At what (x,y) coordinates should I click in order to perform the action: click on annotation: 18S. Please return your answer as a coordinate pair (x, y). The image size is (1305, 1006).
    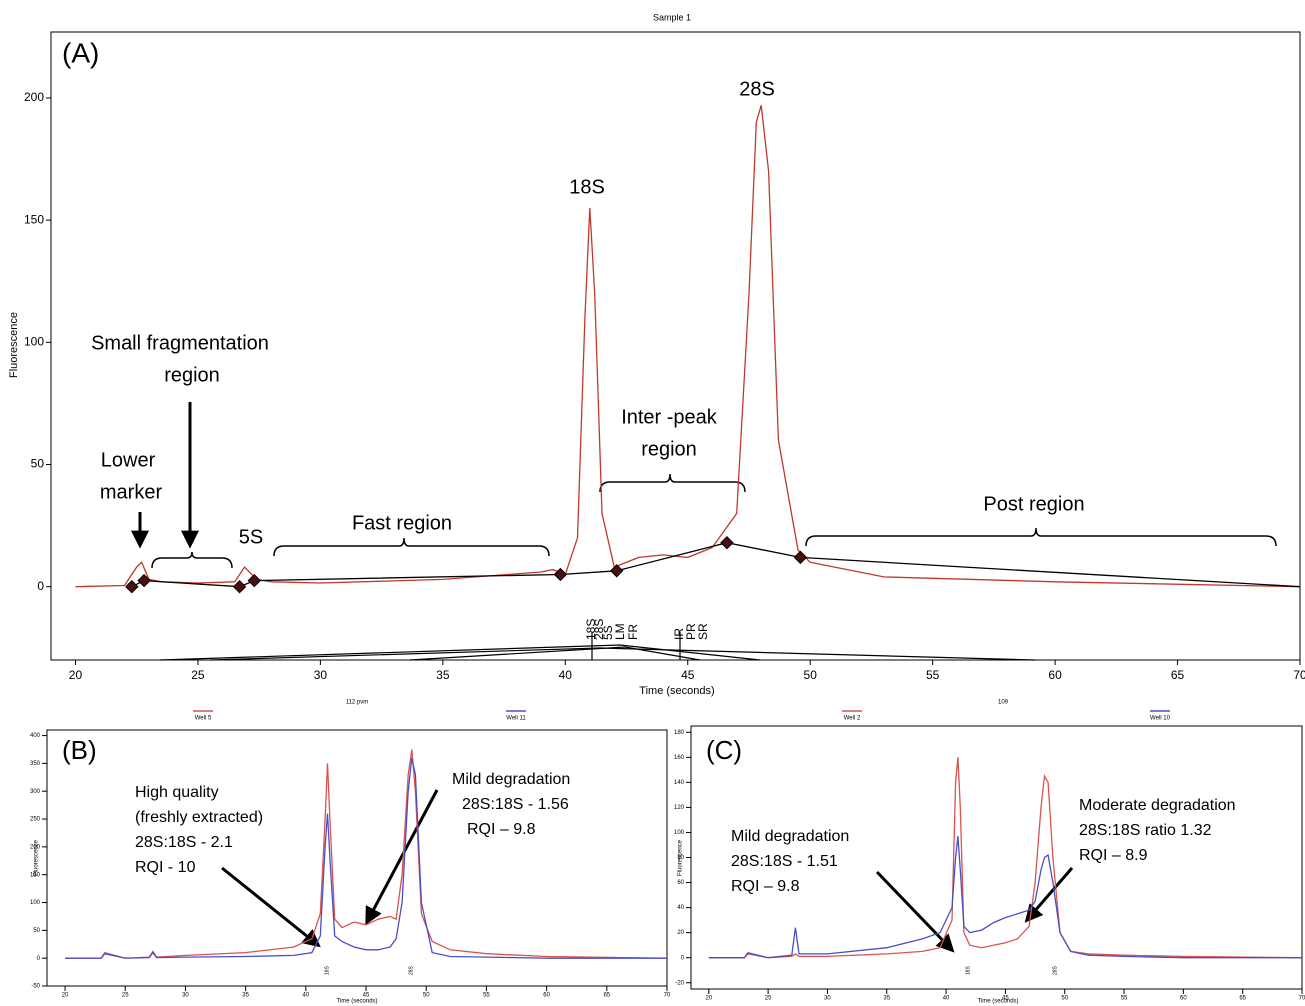
    Looking at the image, I should click on (587, 187).